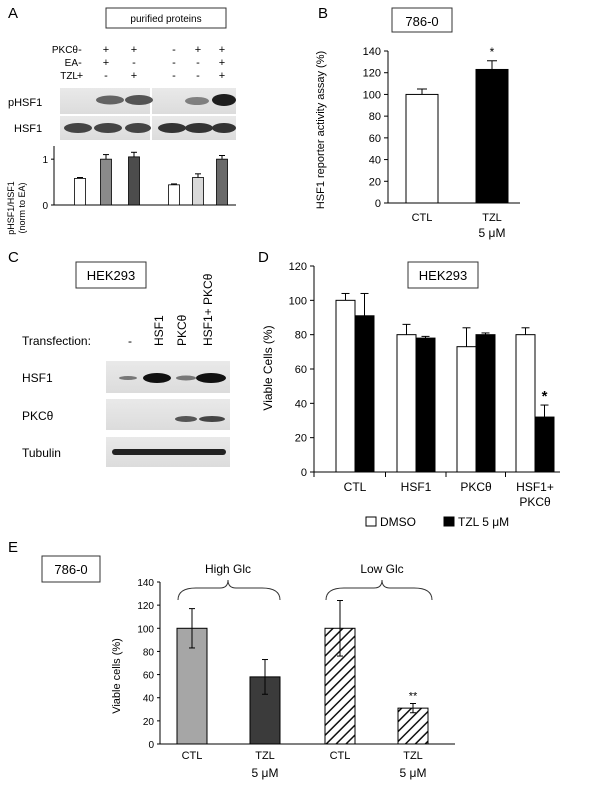 The image size is (600, 787). Describe the element at coordinates (296, 679) in the screenshot. I see `chart-e: 0 20 40 60 80 100 120 140 CTL TZL 5 μM CTL TZL 5 μM **` at that location.